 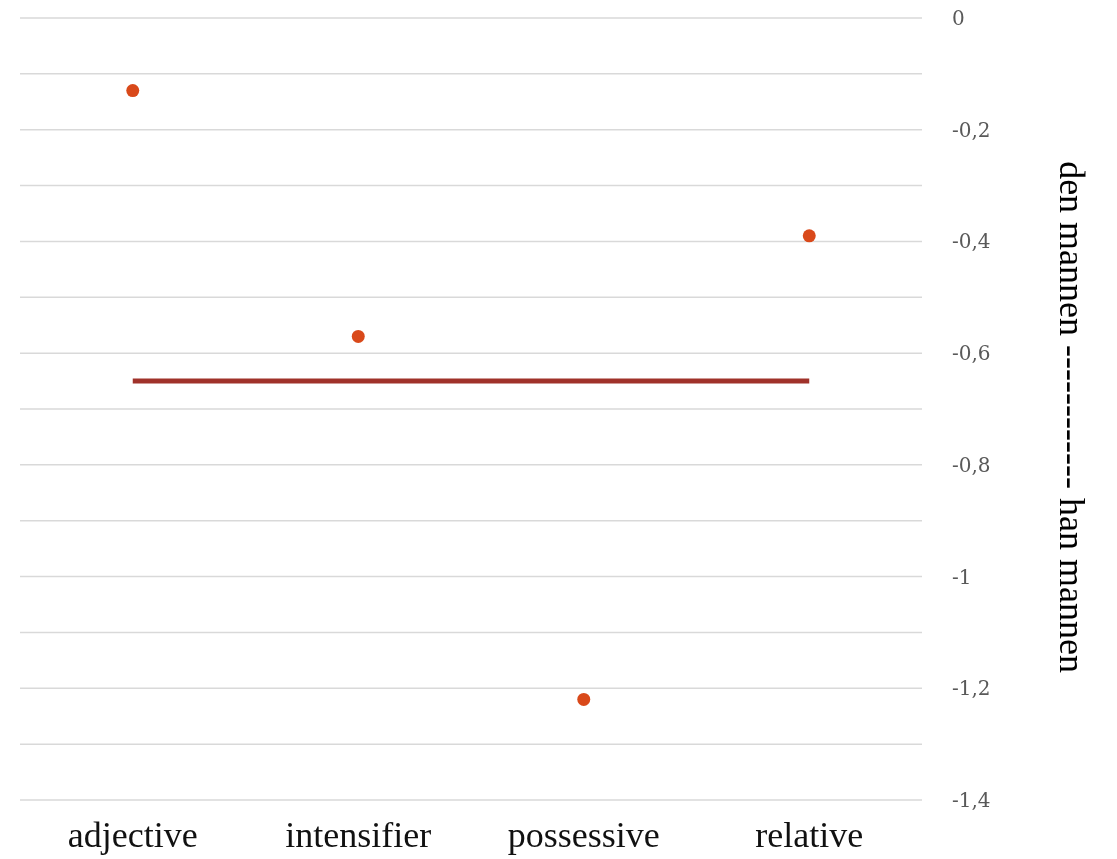 What do you see at coordinates (583, 835) in the screenshot?
I see `x-tick-label: possessive` at bounding box center [583, 835].